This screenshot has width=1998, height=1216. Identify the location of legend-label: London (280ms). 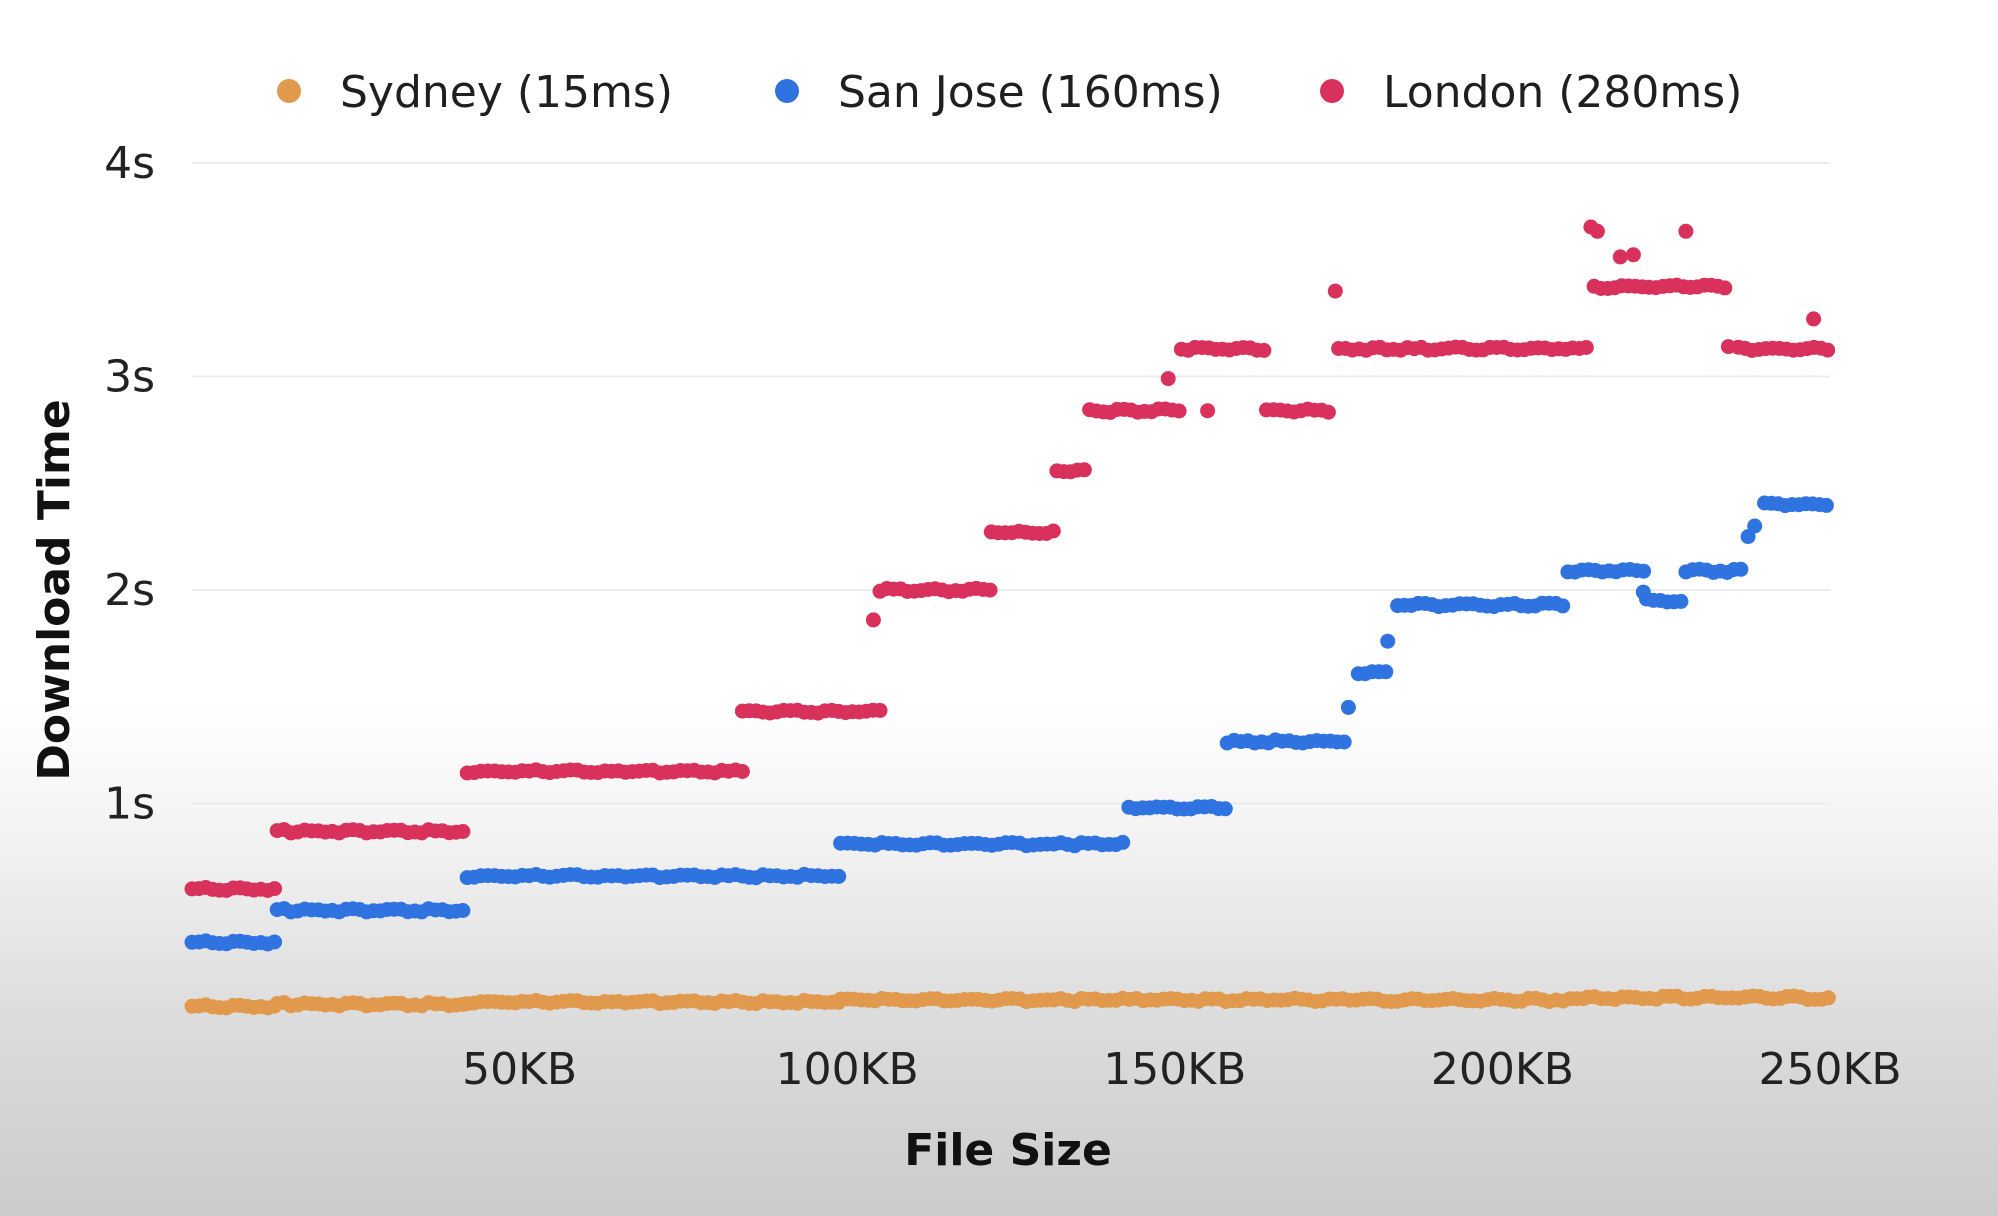
(1562, 92).